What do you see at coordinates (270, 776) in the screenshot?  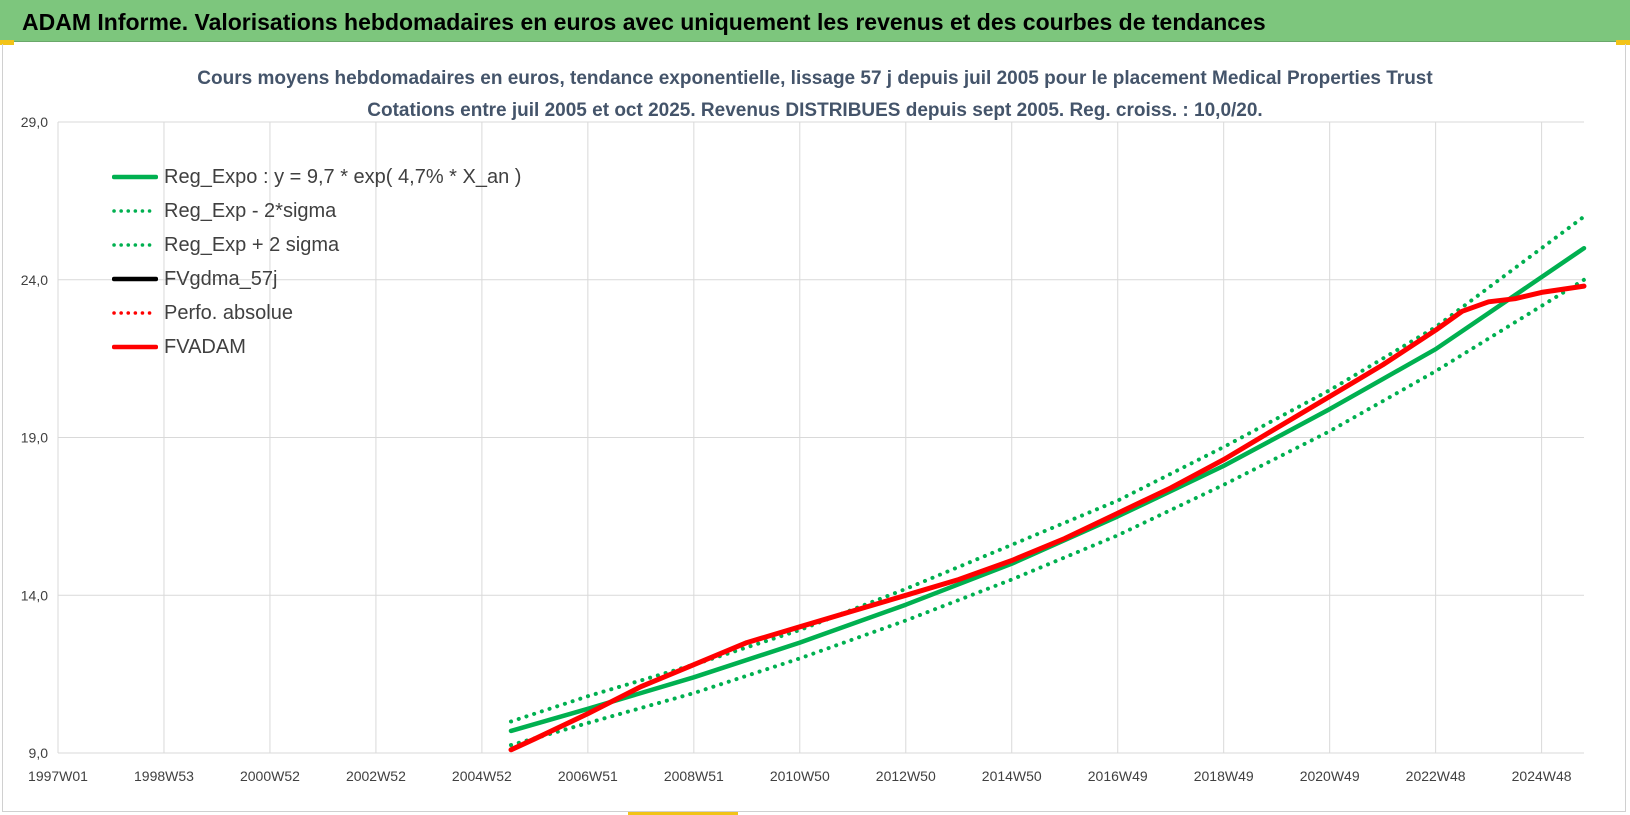 I see `x-tick-label: 2000W52` at bounding box center [270, 776].